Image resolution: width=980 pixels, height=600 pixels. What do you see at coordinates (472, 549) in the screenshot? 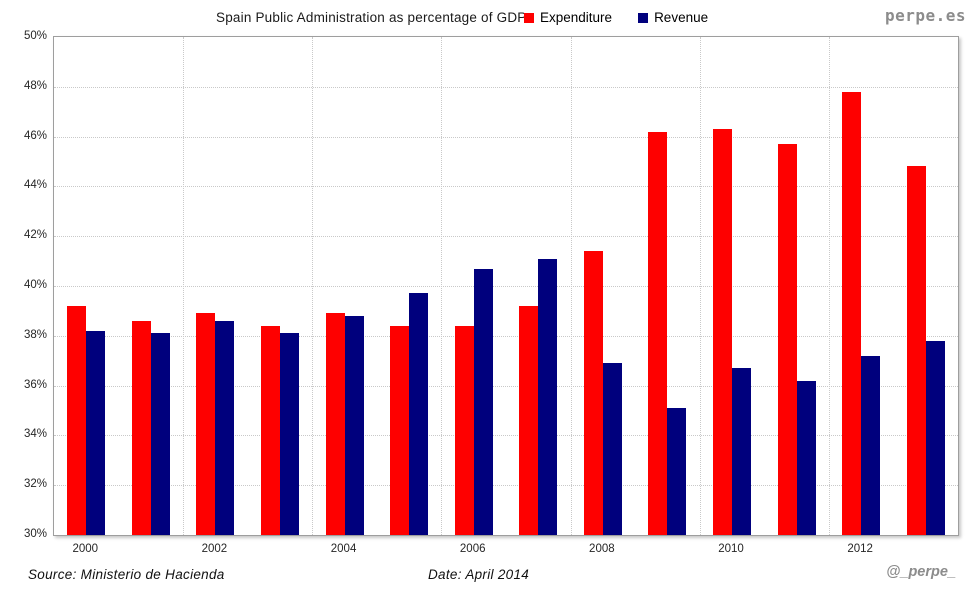
I see `x-tick-label-2006: 2006` at bounding box center [472, 549].